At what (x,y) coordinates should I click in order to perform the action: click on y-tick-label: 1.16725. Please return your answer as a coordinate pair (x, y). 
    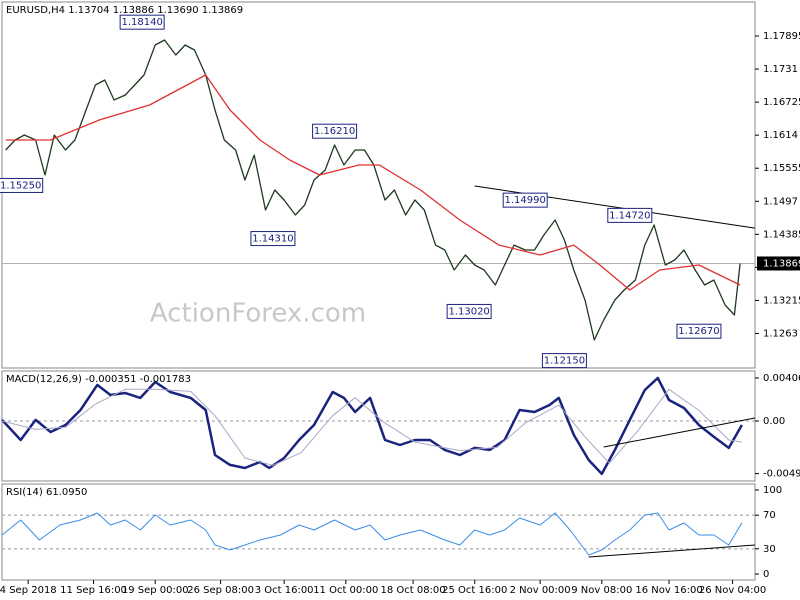
    Looking at the image, I should click on (781, 102).